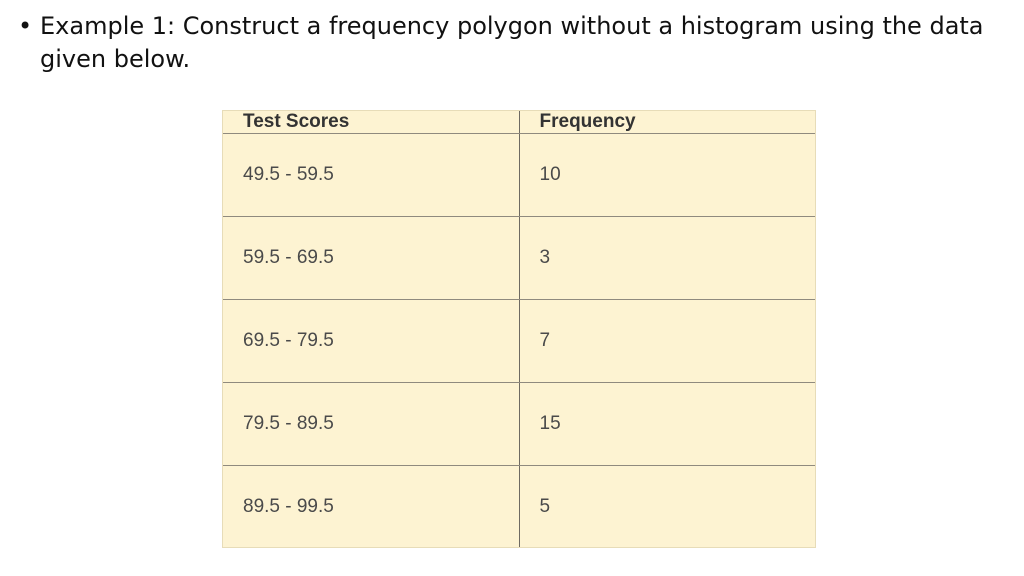 Image resolution: width=1024 pixels, height=576 pixels. What do you see at coordinates (371, 341) in the screenshot?
I see `table-cell-score-range: 69.5 - 79.5` at bounding box center [371, 341].